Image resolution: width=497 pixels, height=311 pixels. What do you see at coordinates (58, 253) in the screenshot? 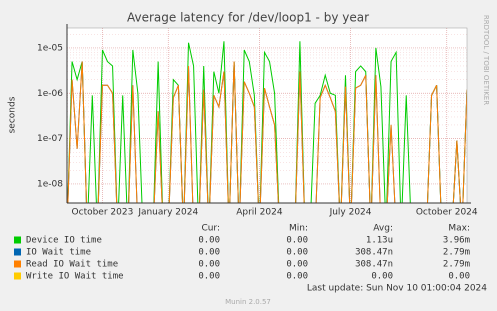
I see `legend-label: IO Wait time` at bounding box center [58, 253].